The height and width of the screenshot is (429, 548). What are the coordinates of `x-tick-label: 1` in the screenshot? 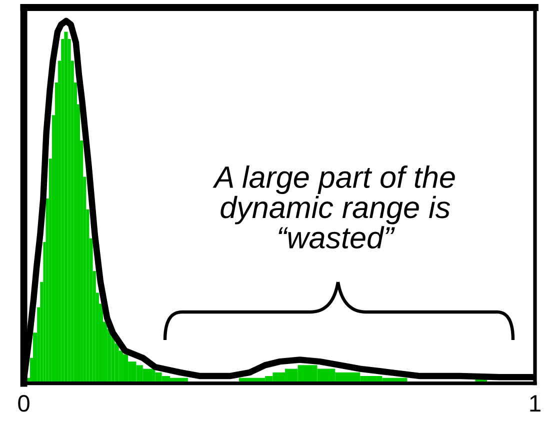 It's located at (535, 403).